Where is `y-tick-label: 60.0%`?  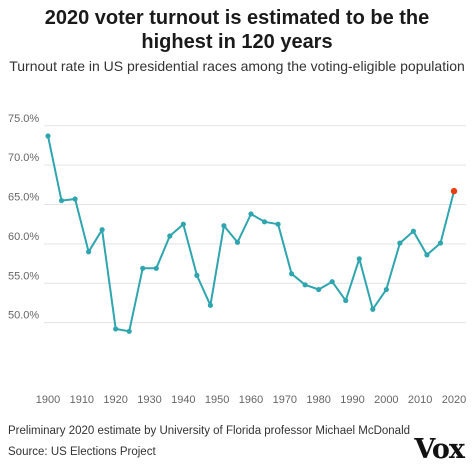
y-tick-label: 60.0% is located at coordinates (23, 237).